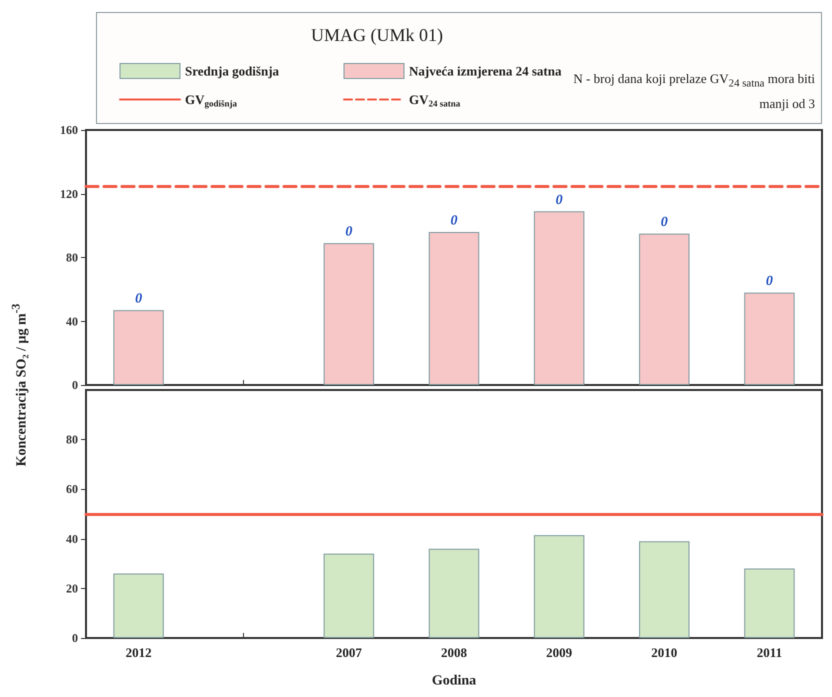  I want to click on text: N - broj dana koji prelaze GV$_{24 satna}$ mora biti manji od 3, so click(693, 91).